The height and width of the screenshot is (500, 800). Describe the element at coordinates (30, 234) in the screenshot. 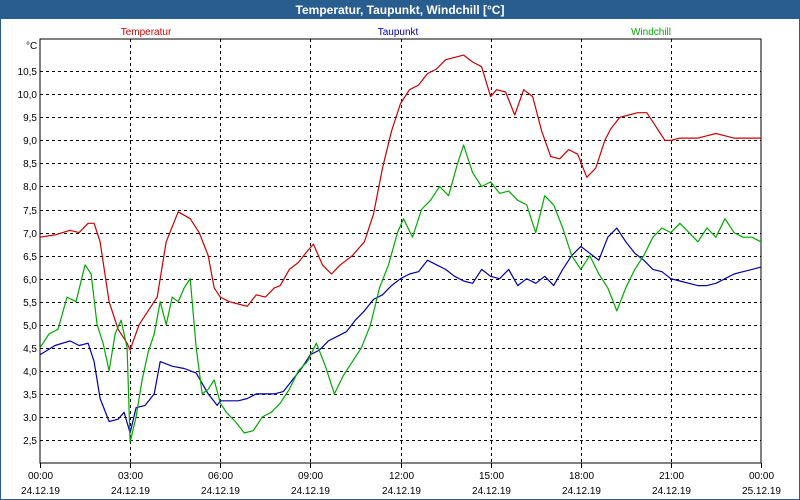

I see `y-tick-label: 7,0` at that location.